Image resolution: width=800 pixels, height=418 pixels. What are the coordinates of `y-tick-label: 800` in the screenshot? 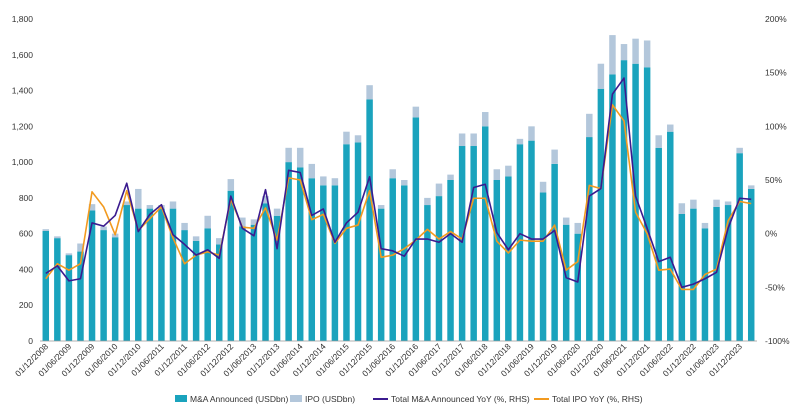 It's located at (26, 198).